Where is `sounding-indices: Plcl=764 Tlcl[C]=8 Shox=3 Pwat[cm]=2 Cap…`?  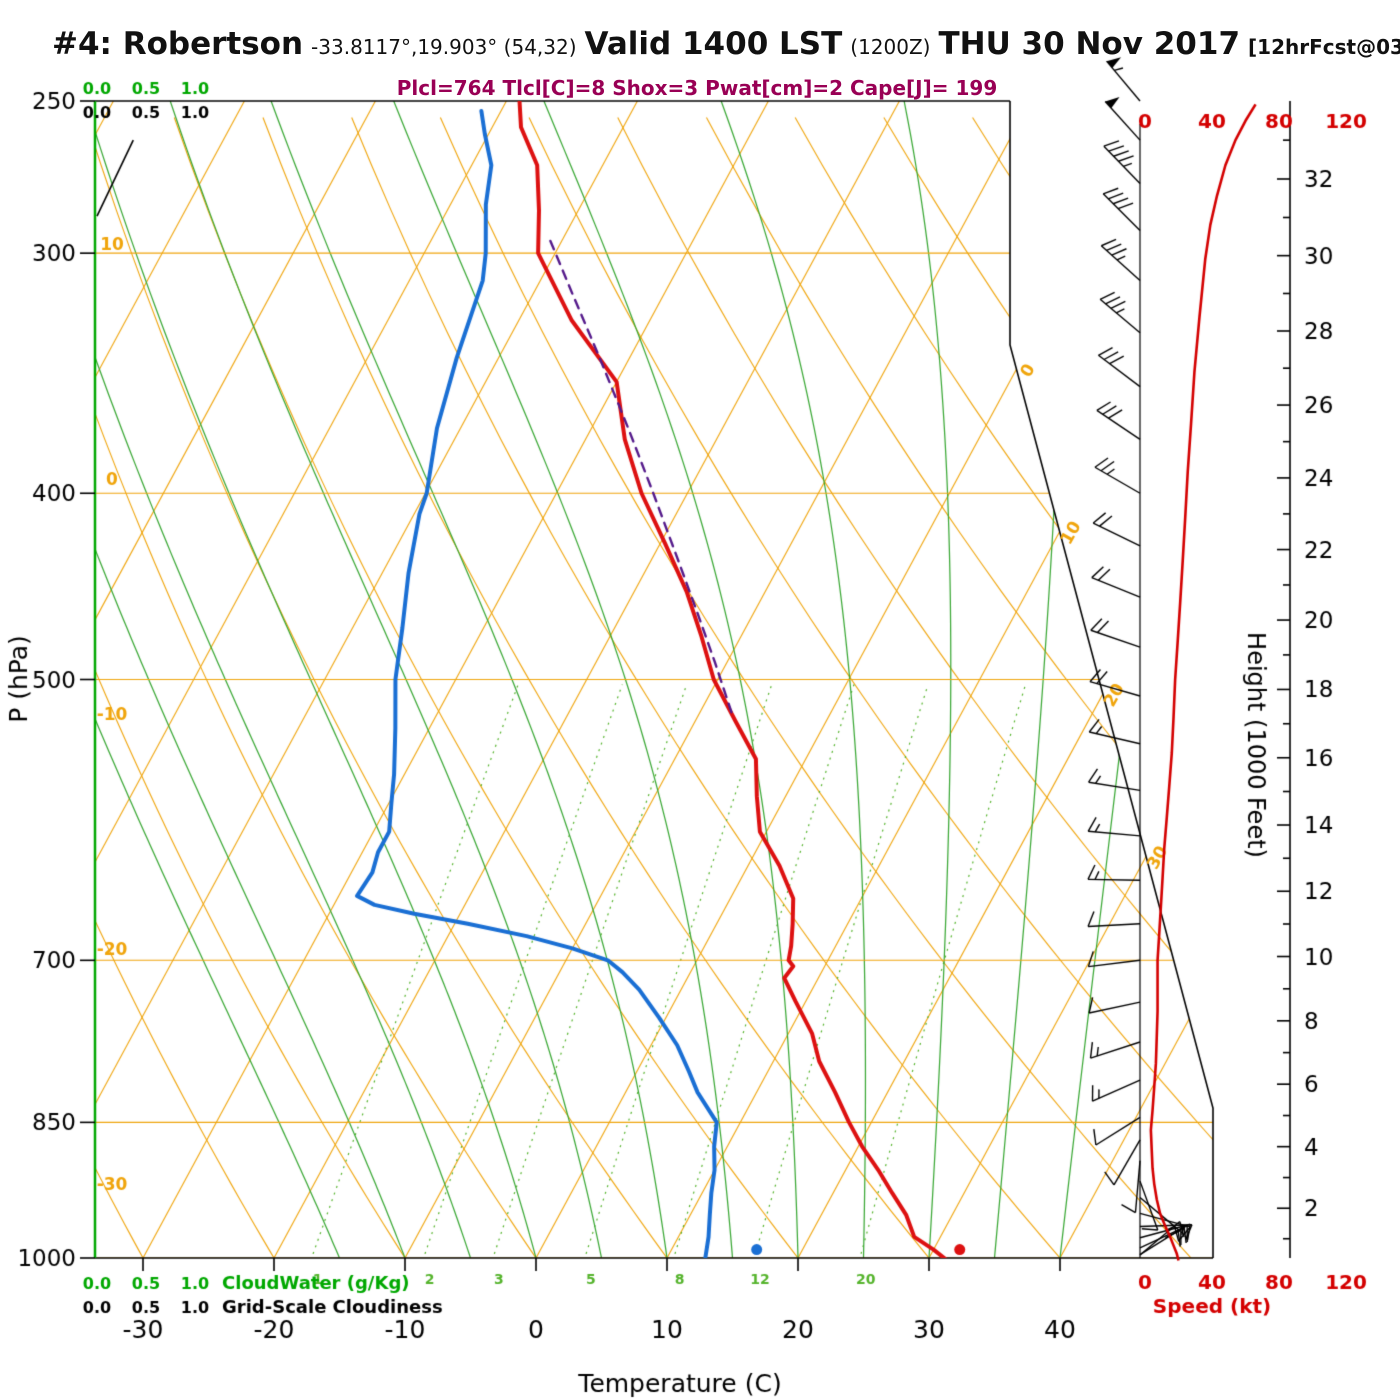
sounding-indices: Plcl=764 Tlcl[C]=8 Shox=3 Pwat[cm]=2 Cap… is located at coordinates (697, 88).